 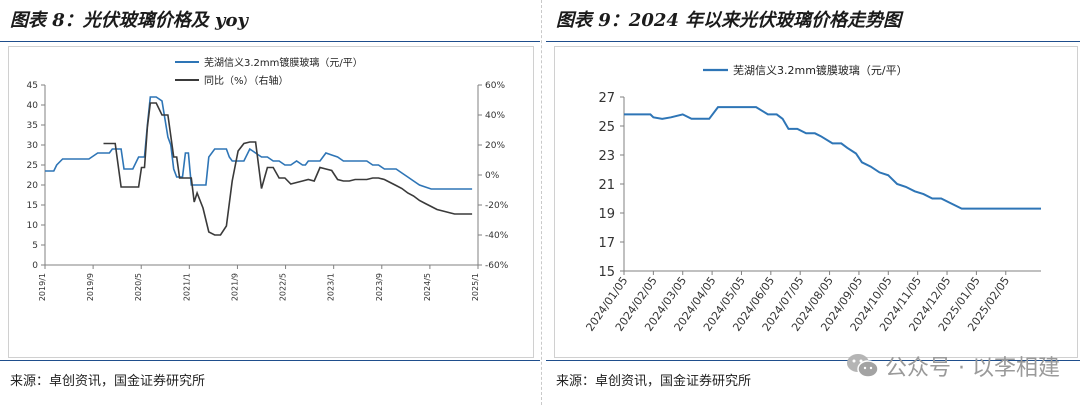 What do you see at coordinates (270, 360) in the screenshot?
I see `figure-8-source-rule` at bounding box center [270, 360].